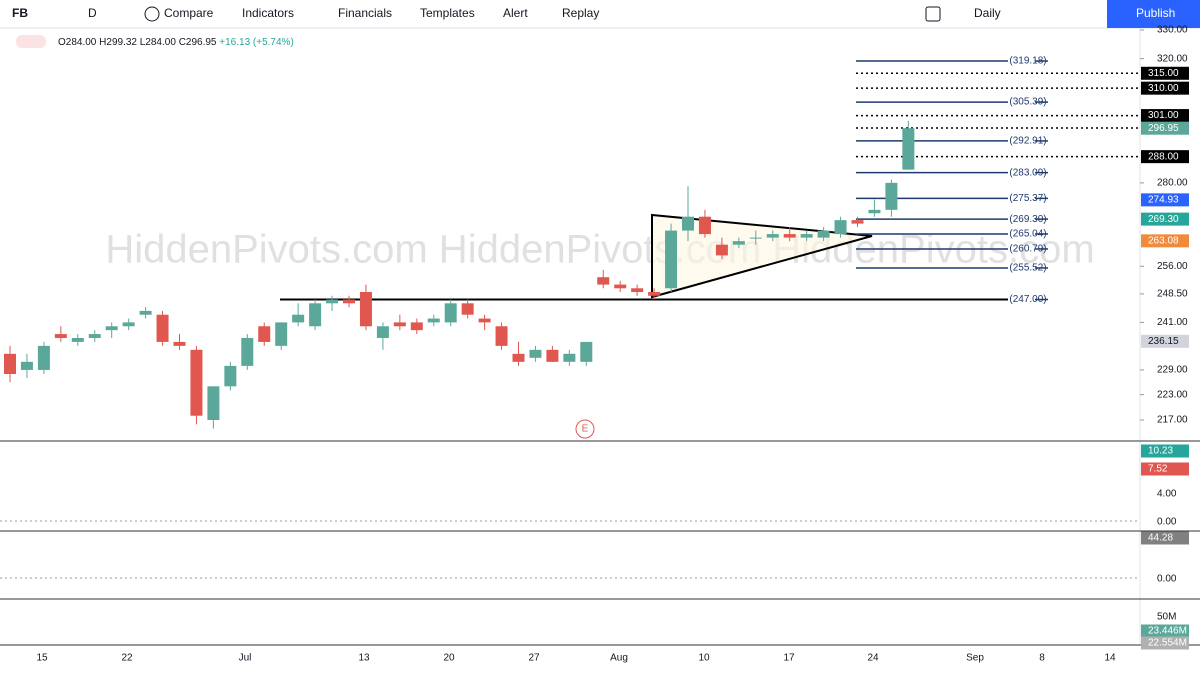  Describe the element at coordinates (20, 13) in the screenshot. I see `symbol: FB` at that location.